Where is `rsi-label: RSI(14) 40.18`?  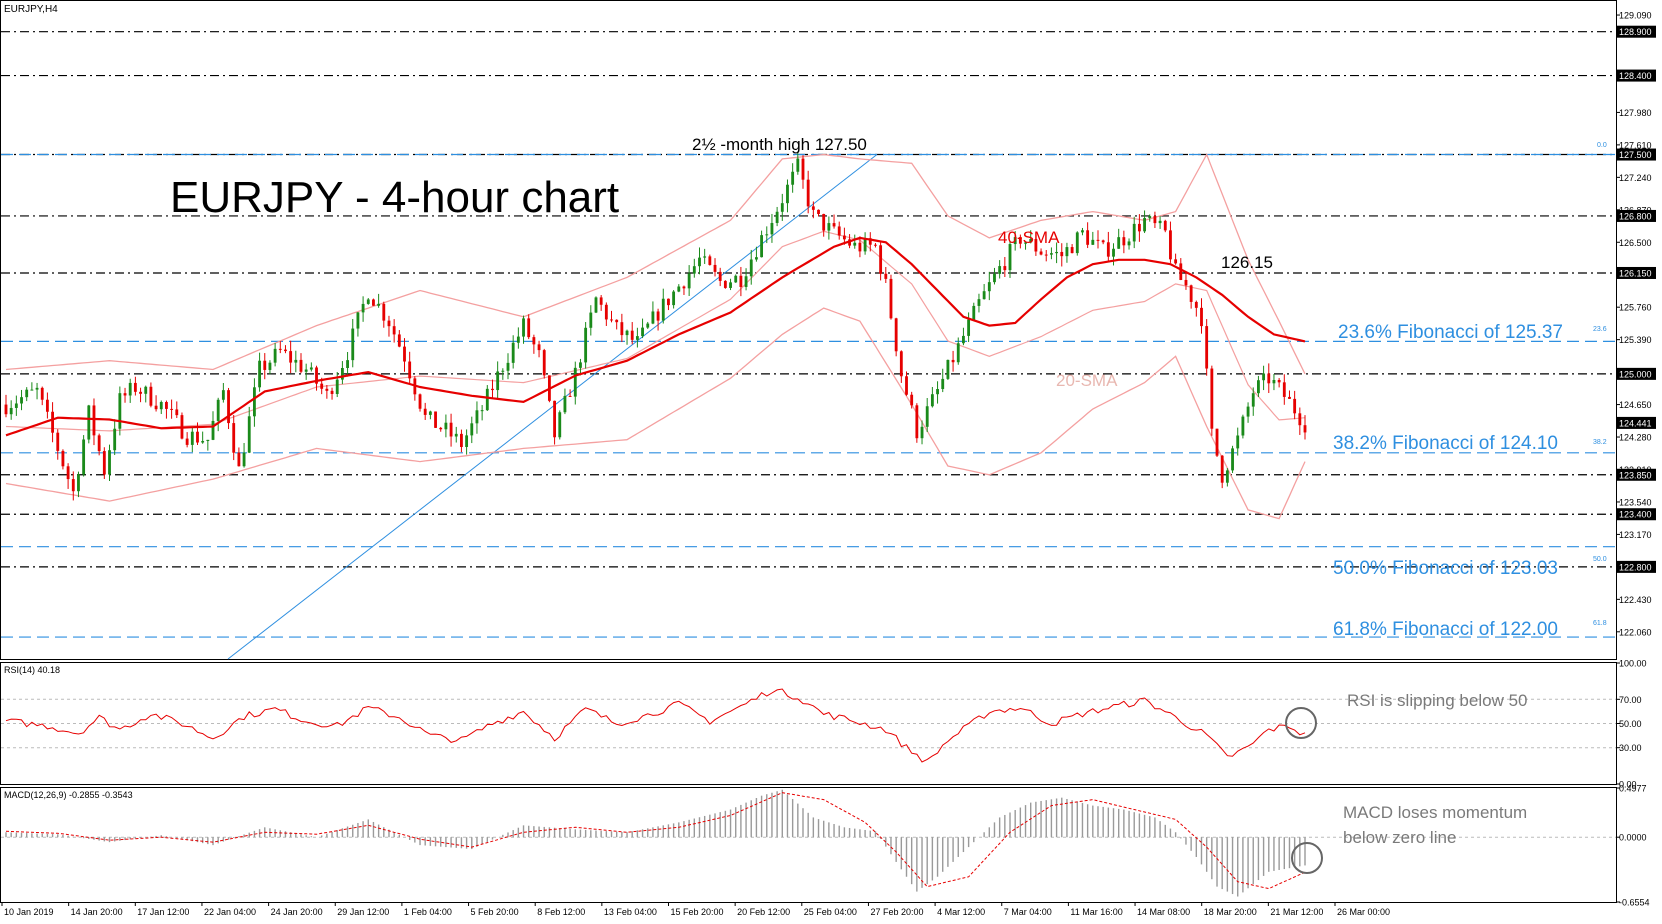 rsi-label: RSI(14) 40.18 is located at coordinates (32, 670).